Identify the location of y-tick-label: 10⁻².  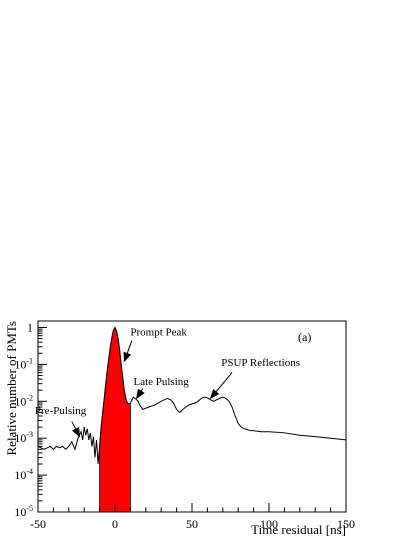
(23, 400).